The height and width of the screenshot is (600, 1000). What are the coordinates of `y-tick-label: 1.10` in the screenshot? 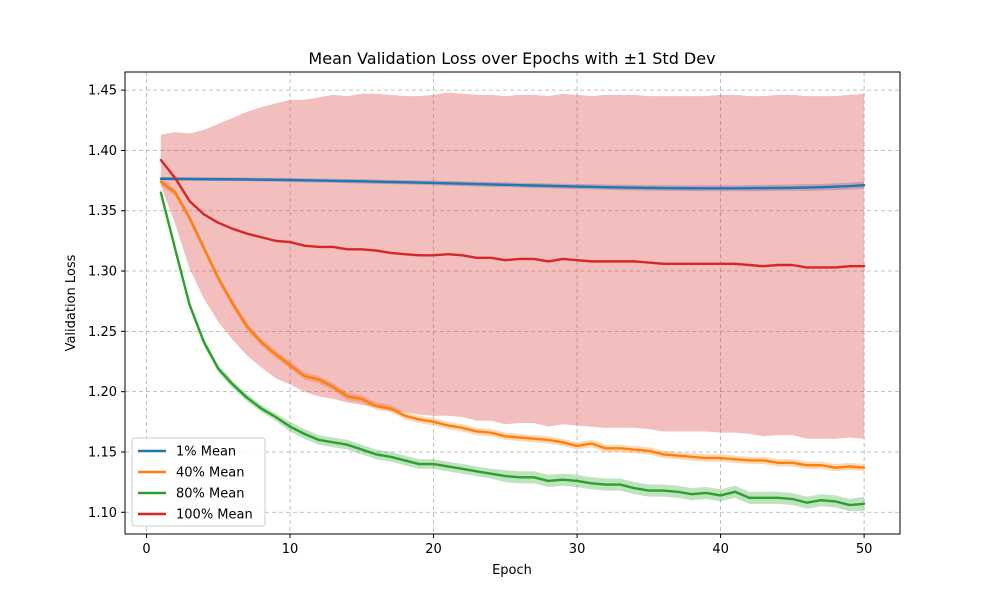 It's located at (102, 513).